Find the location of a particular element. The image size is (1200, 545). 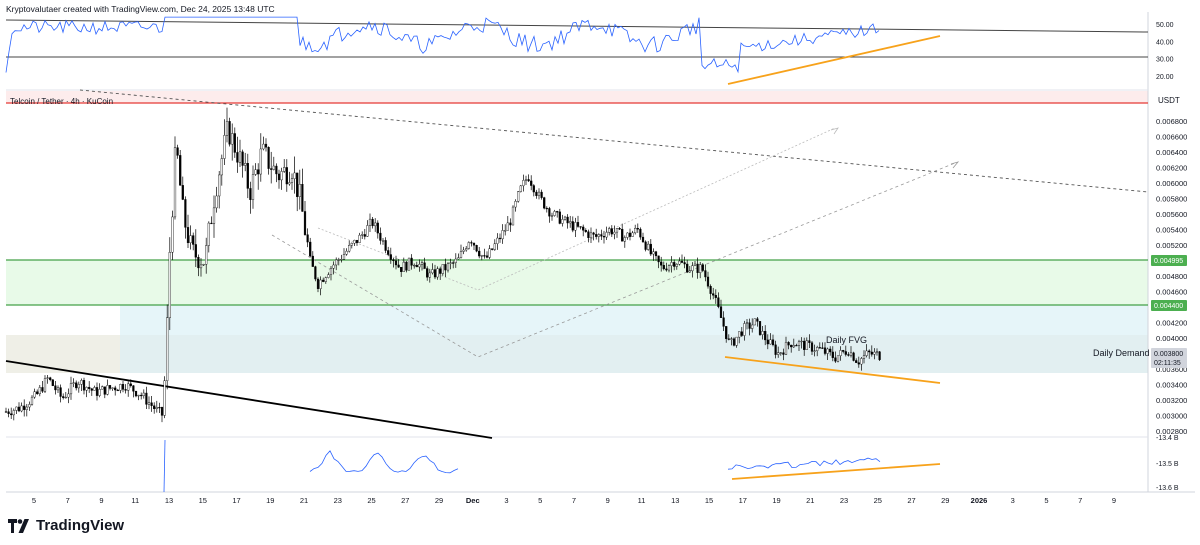

price-tick-label: 0.003400 is located at coordinates (1171, 385).